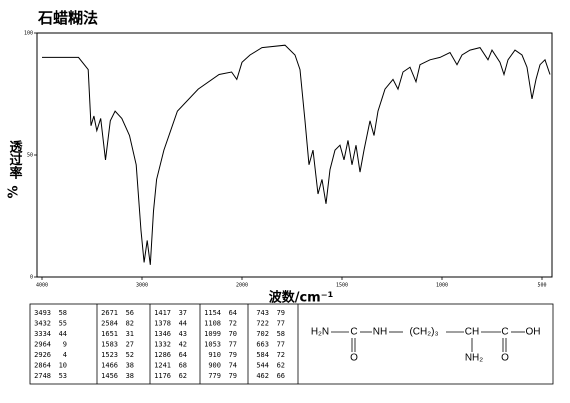 The width and height of the screenshot is (570, 403). What do you see at coordinates (31, 278) in the screenshot?
I see `y-tick-label: 0` at bounding box center [31, 278].